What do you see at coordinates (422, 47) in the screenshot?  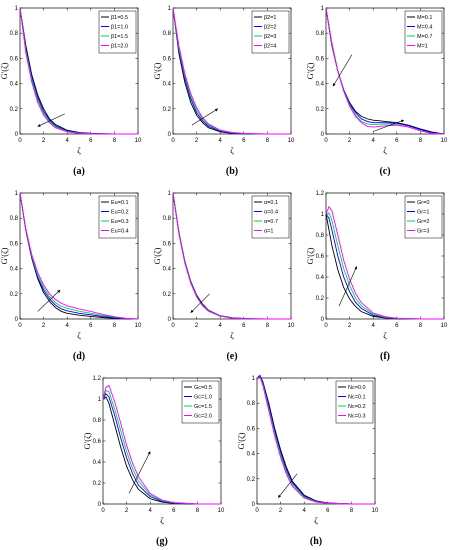 I see `legend-entry: M=1` at bounding box center [422, 47].